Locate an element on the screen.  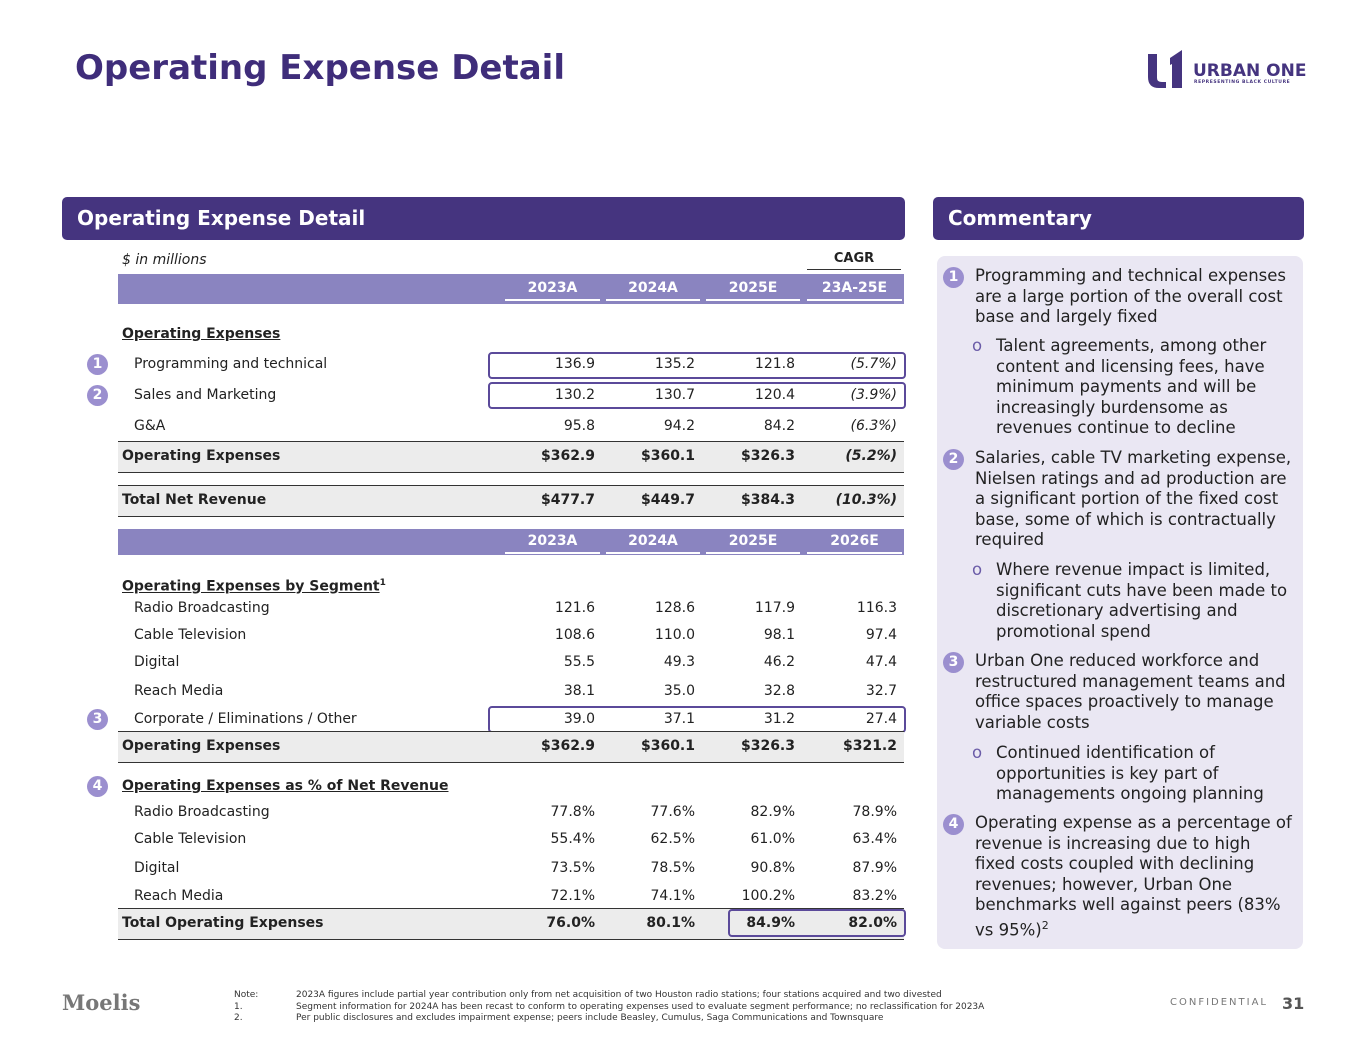
cell: $360.1 is located at coordinates (667, 456).